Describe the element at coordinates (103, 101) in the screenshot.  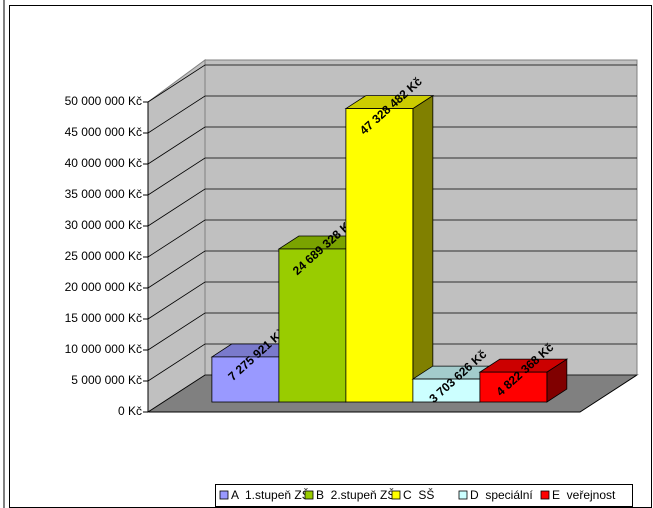
I see `y-tick-label: 50 000 000 Kč` at that location.